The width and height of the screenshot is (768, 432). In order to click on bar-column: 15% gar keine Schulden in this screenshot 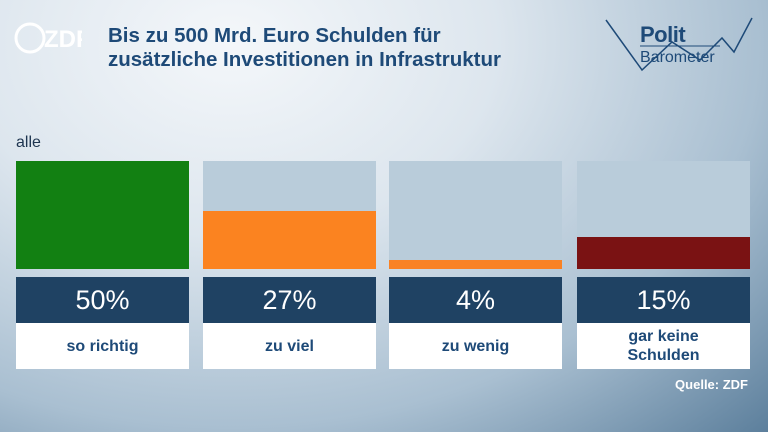, I will do `click(663, 265)`.